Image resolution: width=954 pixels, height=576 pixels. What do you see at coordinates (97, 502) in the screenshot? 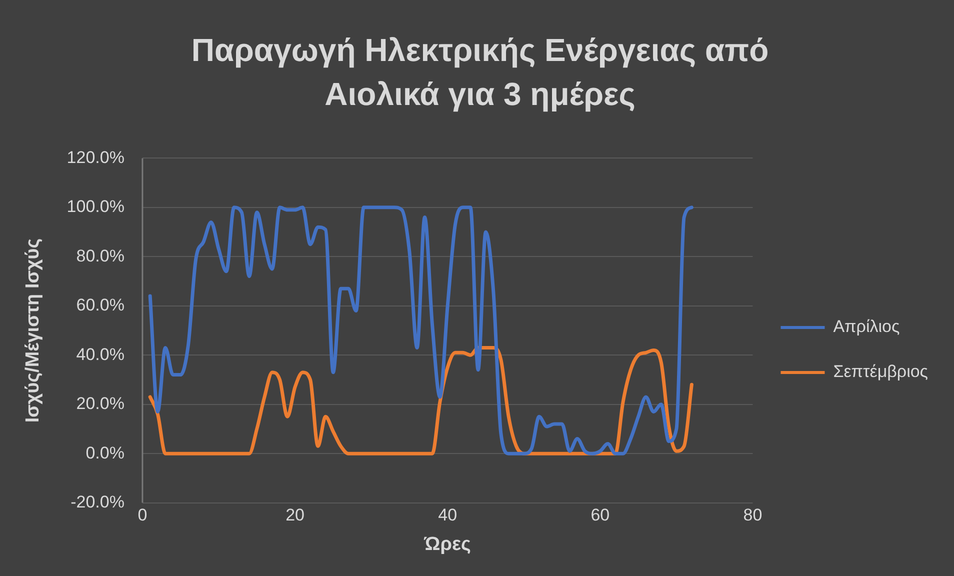
I see `y-tick-label: -20.0%` at bounding box center [97, 502].